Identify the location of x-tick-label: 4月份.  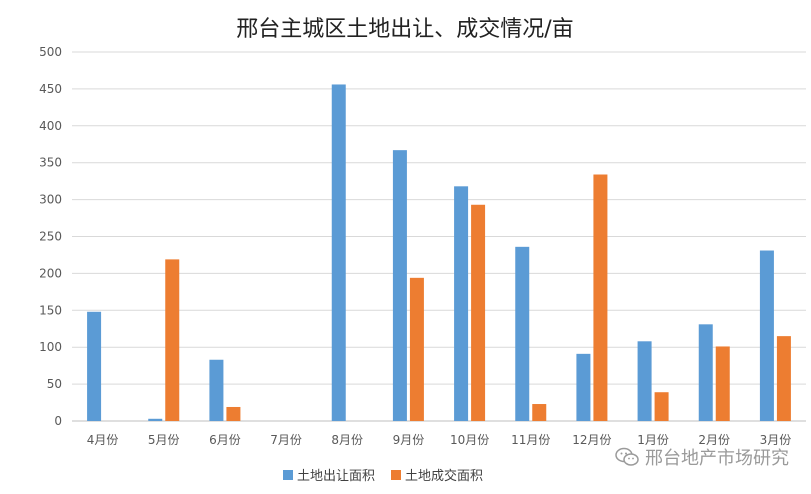
(103, 440).